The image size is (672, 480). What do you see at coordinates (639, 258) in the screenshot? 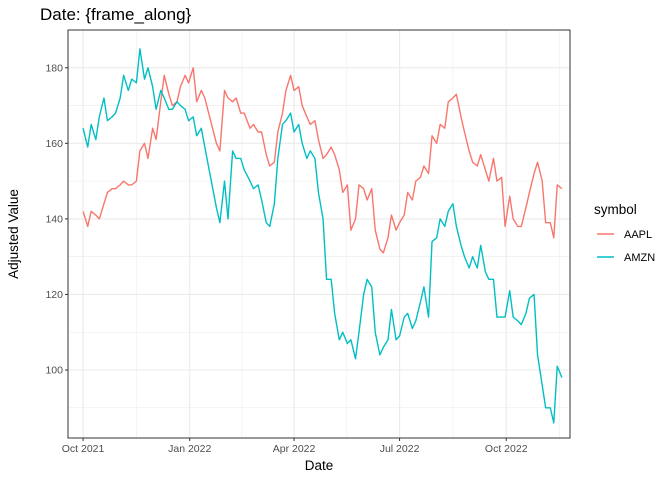
I see `legend-label-amzn: AMZN` at bounding box center [639, 258].